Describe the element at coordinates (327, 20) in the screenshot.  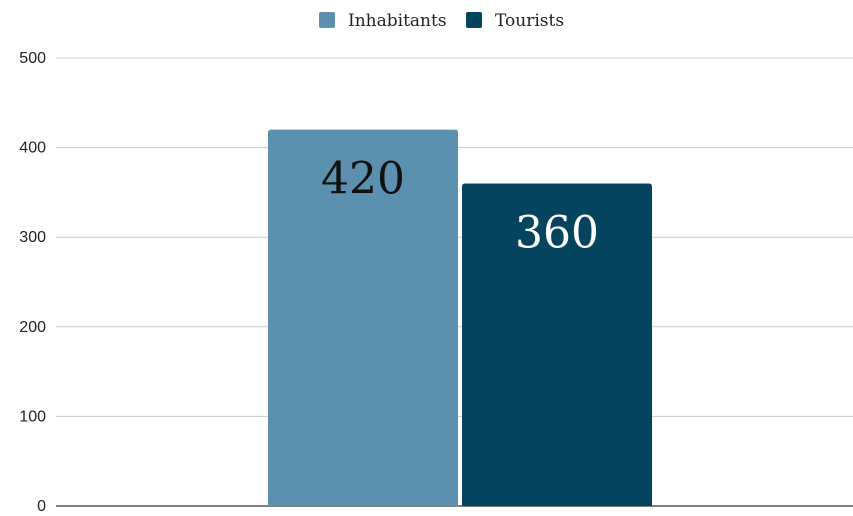
I see `legend-swatch-inhabitants` at that location.